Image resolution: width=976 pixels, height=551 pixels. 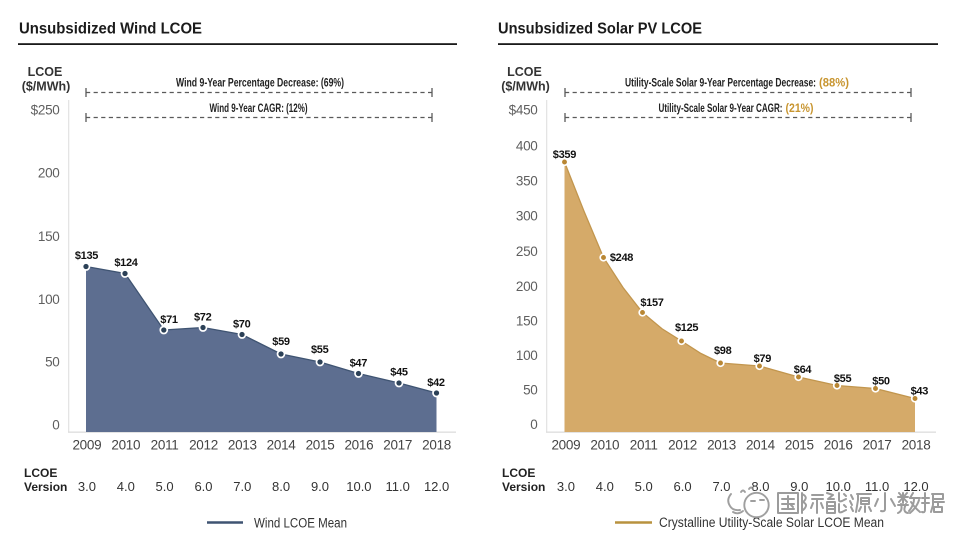 I want to click on svg-text: 400, so click(x=527, y=146).